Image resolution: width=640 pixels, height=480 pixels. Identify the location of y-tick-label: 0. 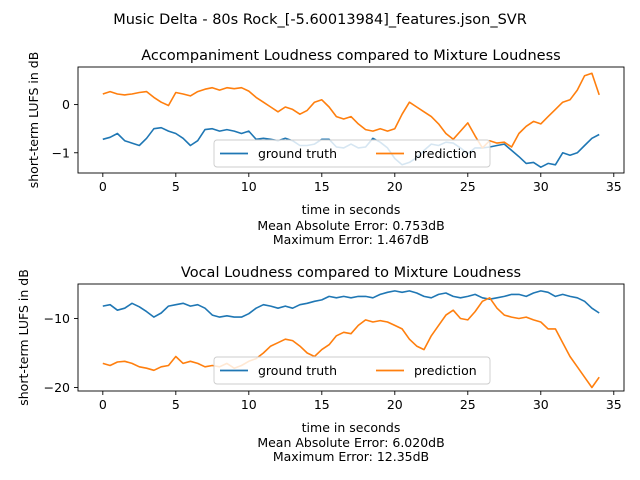
(66, 104).